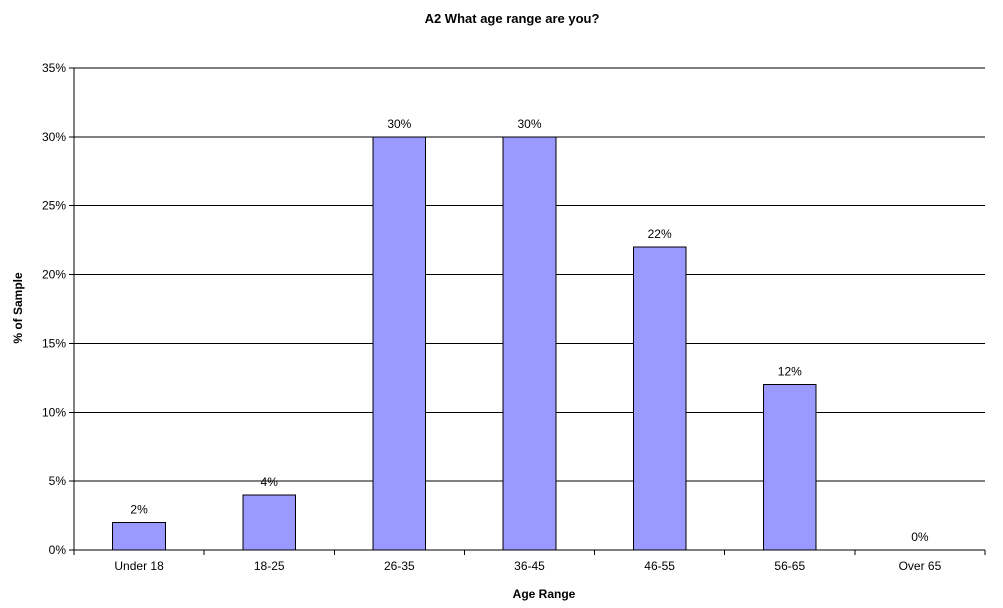 The width and height of the screenshot is (1003, 608). Describe the element at coordinates (270, 482) in the screenshot. I see `data-label: 4%` at that location.